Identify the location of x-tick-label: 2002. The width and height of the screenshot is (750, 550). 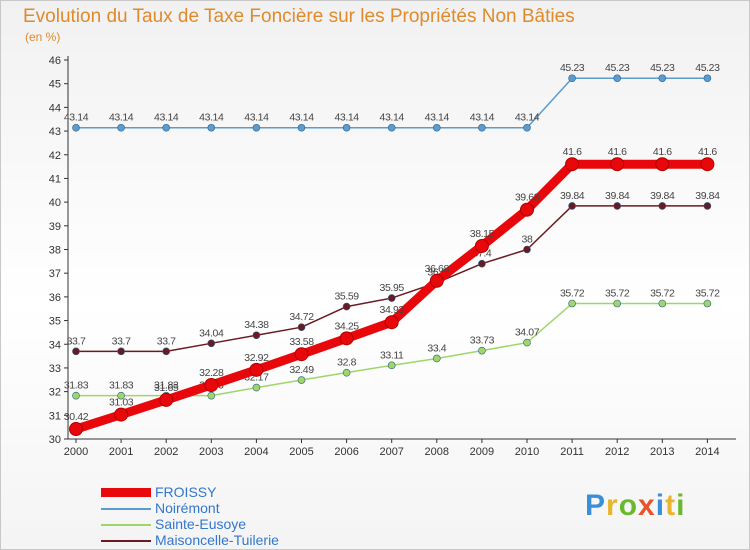
(166, 452).